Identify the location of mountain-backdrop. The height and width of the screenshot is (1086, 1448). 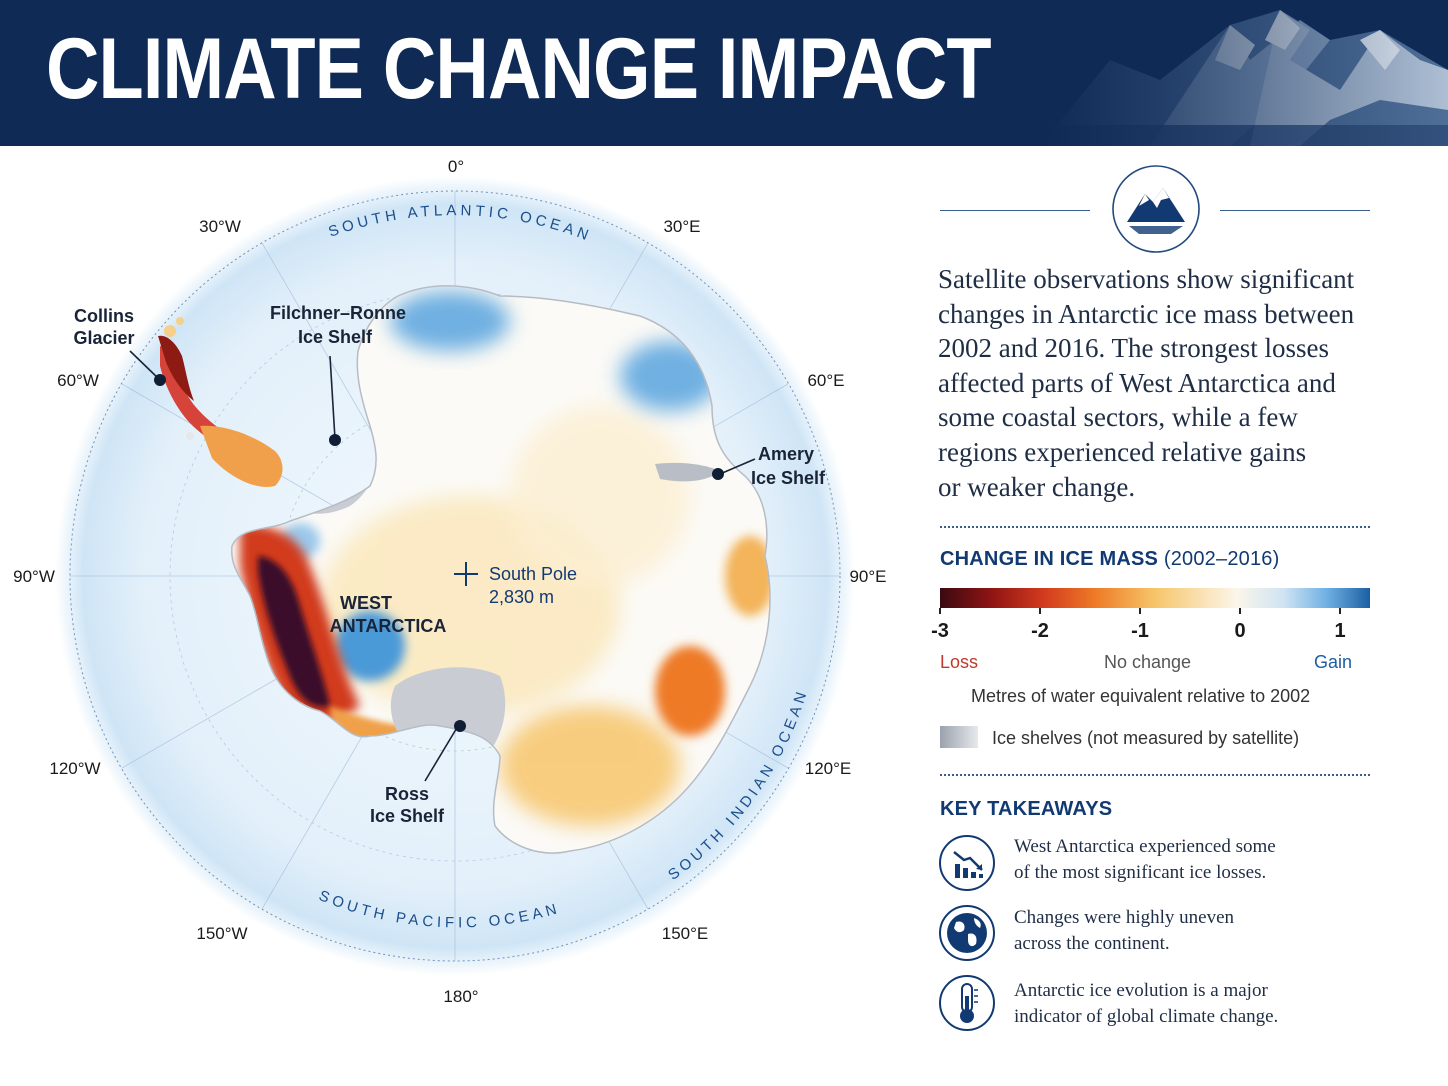
(724, 73).